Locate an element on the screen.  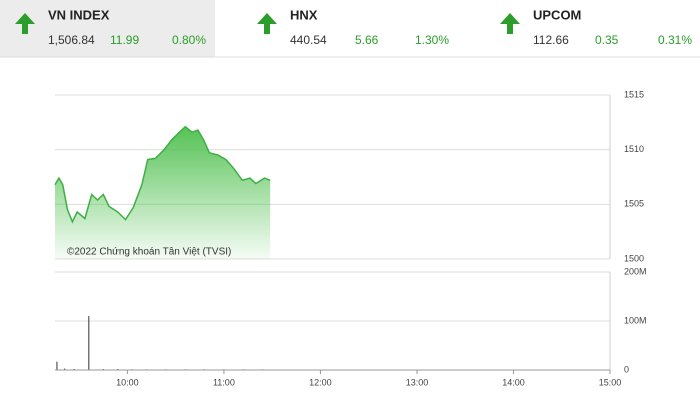
copyright: ©2022 Chứng khoán Tân Việt (TVSI) is located at coordinates (149, 252).